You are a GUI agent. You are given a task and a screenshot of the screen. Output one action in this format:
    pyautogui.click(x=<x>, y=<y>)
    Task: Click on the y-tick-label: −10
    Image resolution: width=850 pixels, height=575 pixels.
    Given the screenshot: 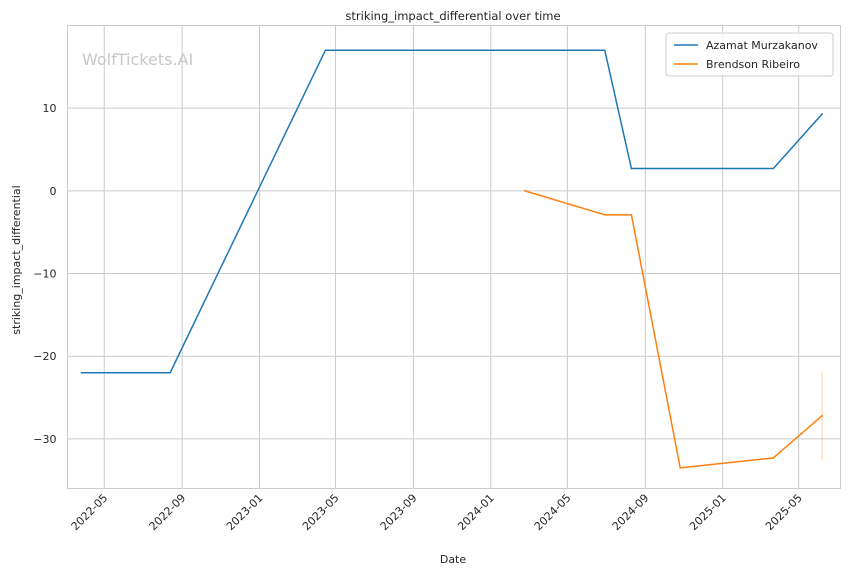 What is the action you would take?
    pyautogui.click(x=44, y=274)
    